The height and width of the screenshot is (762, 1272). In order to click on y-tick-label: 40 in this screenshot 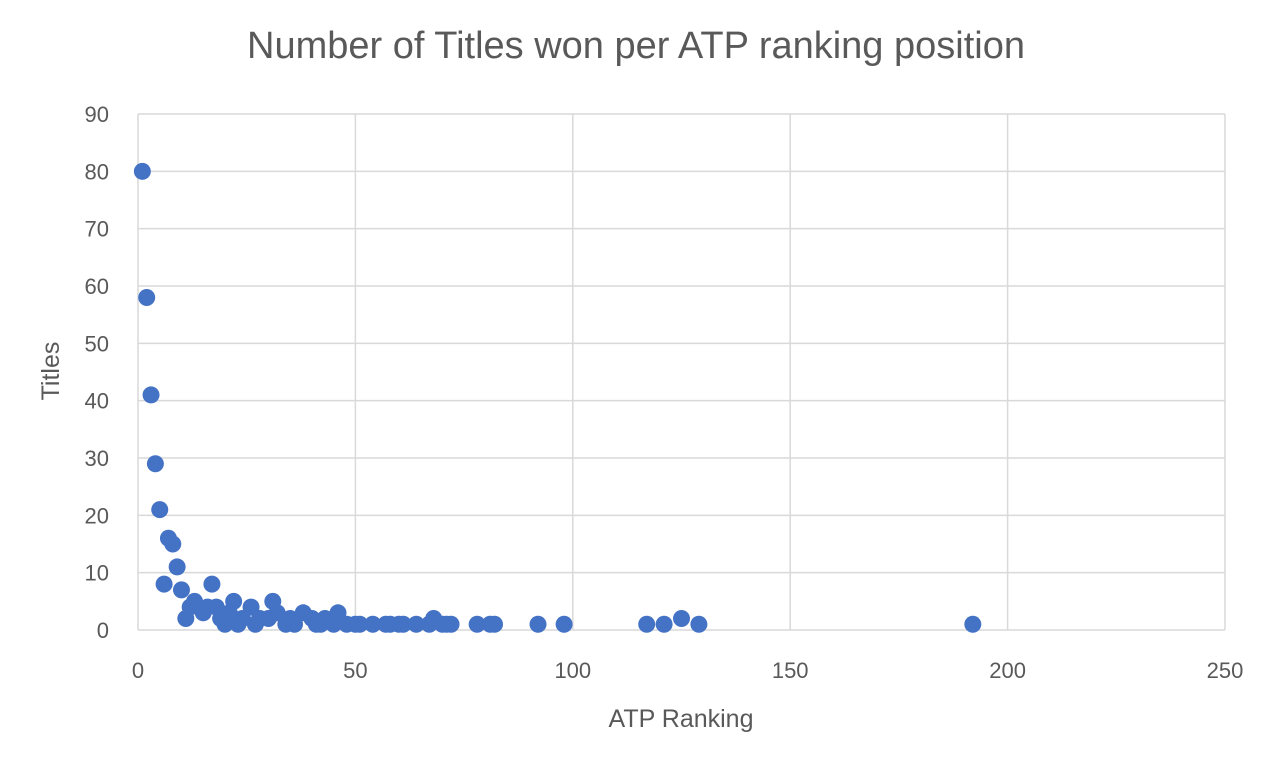, I will do `click(97, 401)`.